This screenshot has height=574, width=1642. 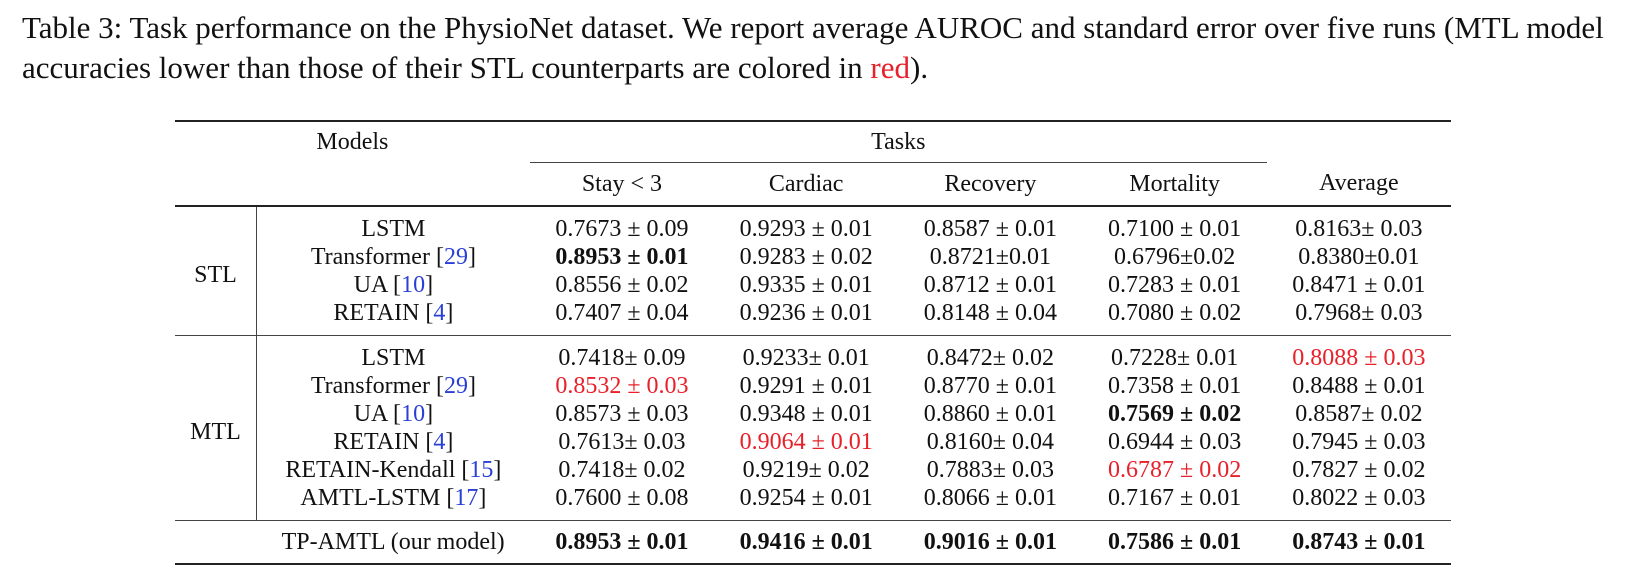 I want to click on cell: 0.8488 ± 0.01, so click(x=1359, y=386).